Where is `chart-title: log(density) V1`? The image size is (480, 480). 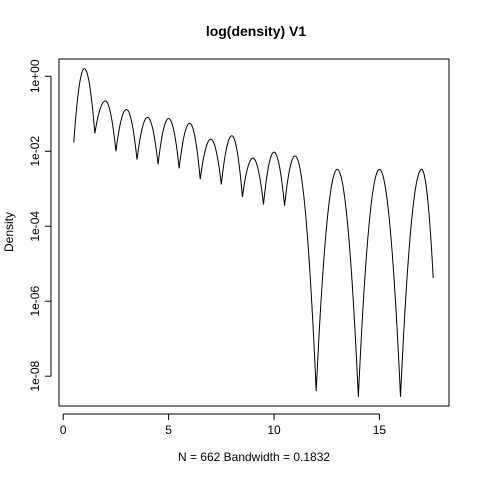 chart-title: log(density) V1 is located at coordinates (256, 31).